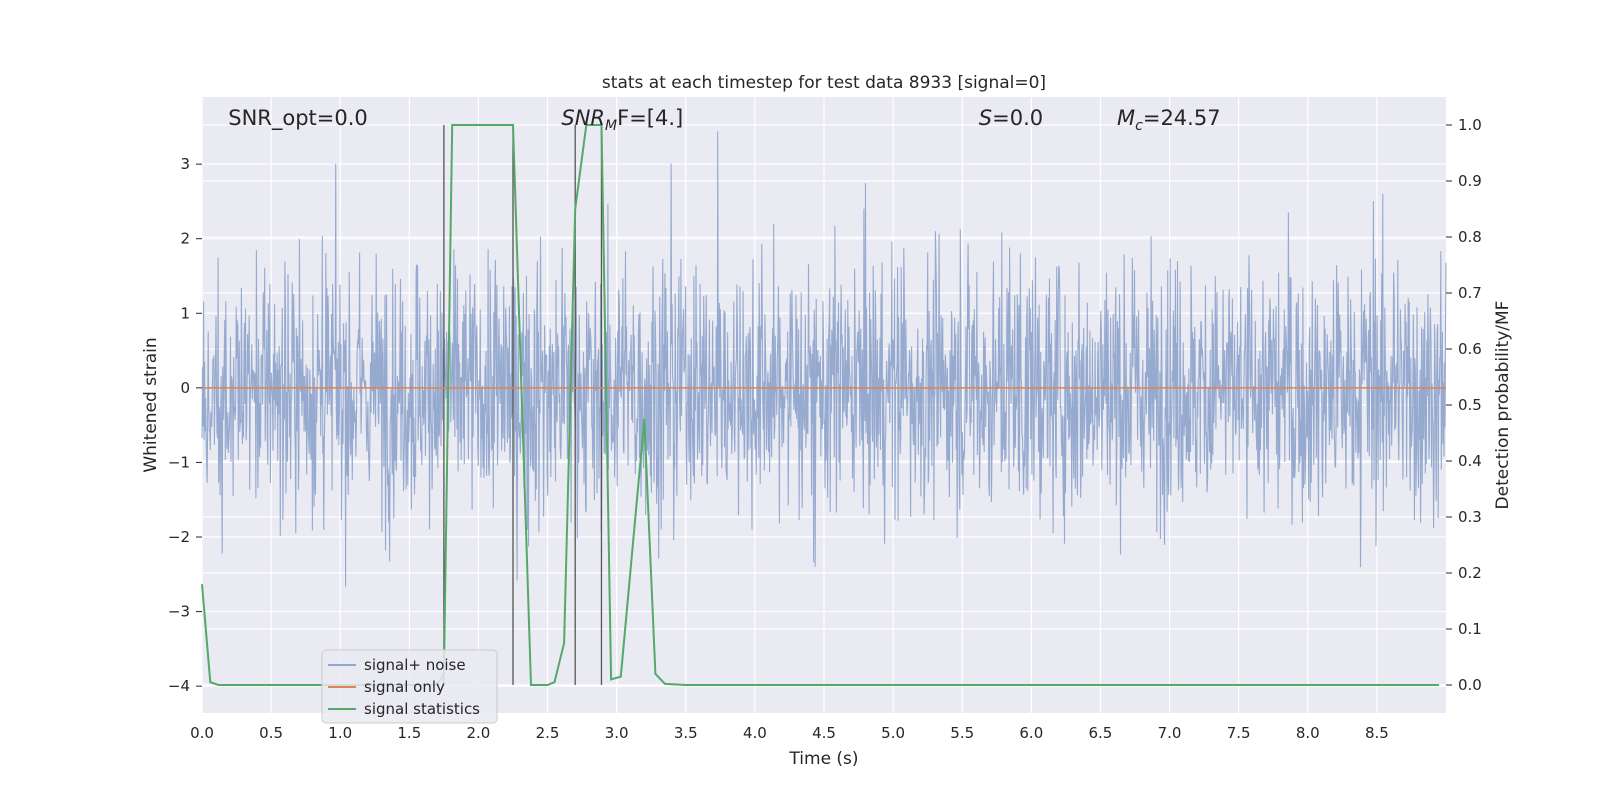  What do you see at coordinates (409, 733) in the screenshot?
I see `x-tick-label: 1.5` at bounding box center [409, 733].